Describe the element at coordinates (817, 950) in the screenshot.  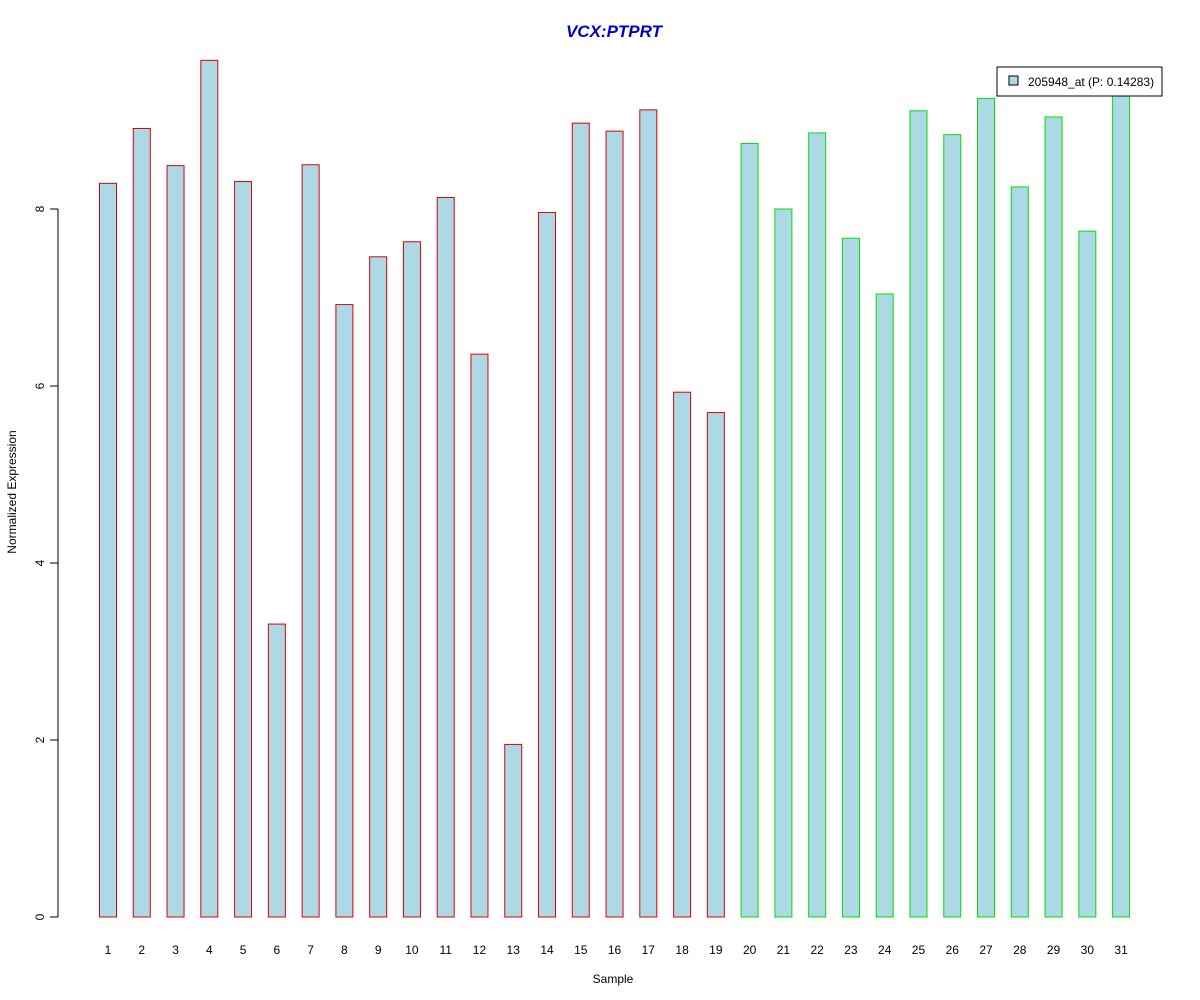
I see `x-tick-label: 22` at that location.